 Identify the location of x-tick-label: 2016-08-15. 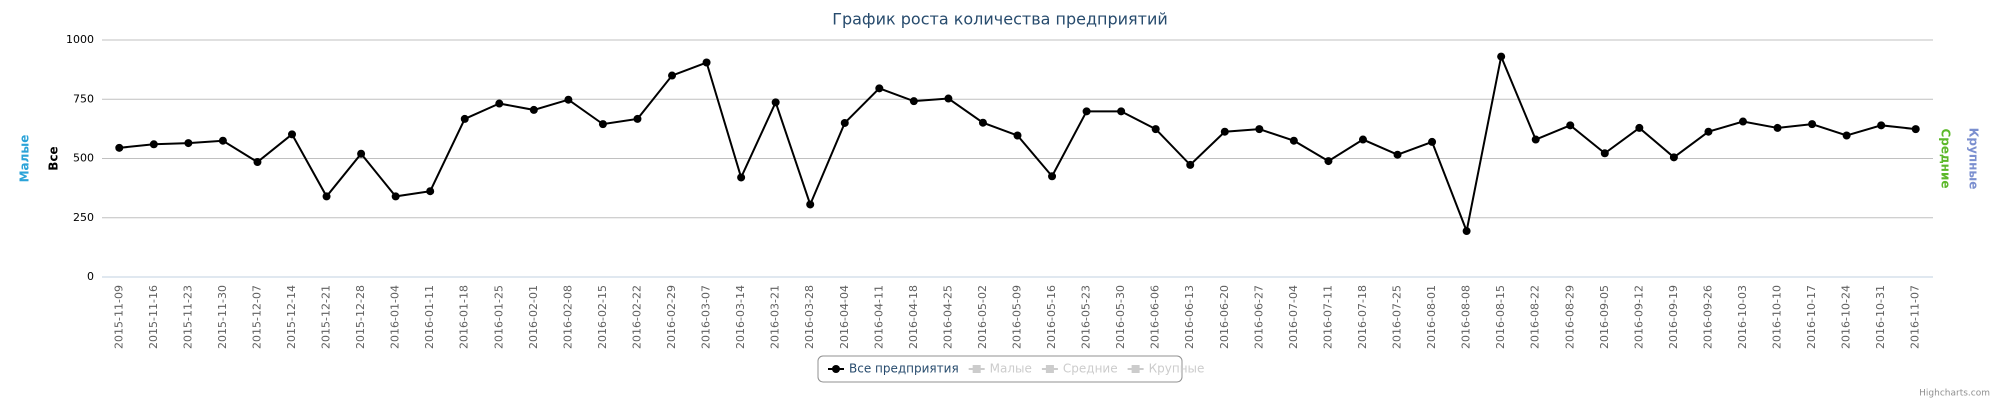
(1500, 317).